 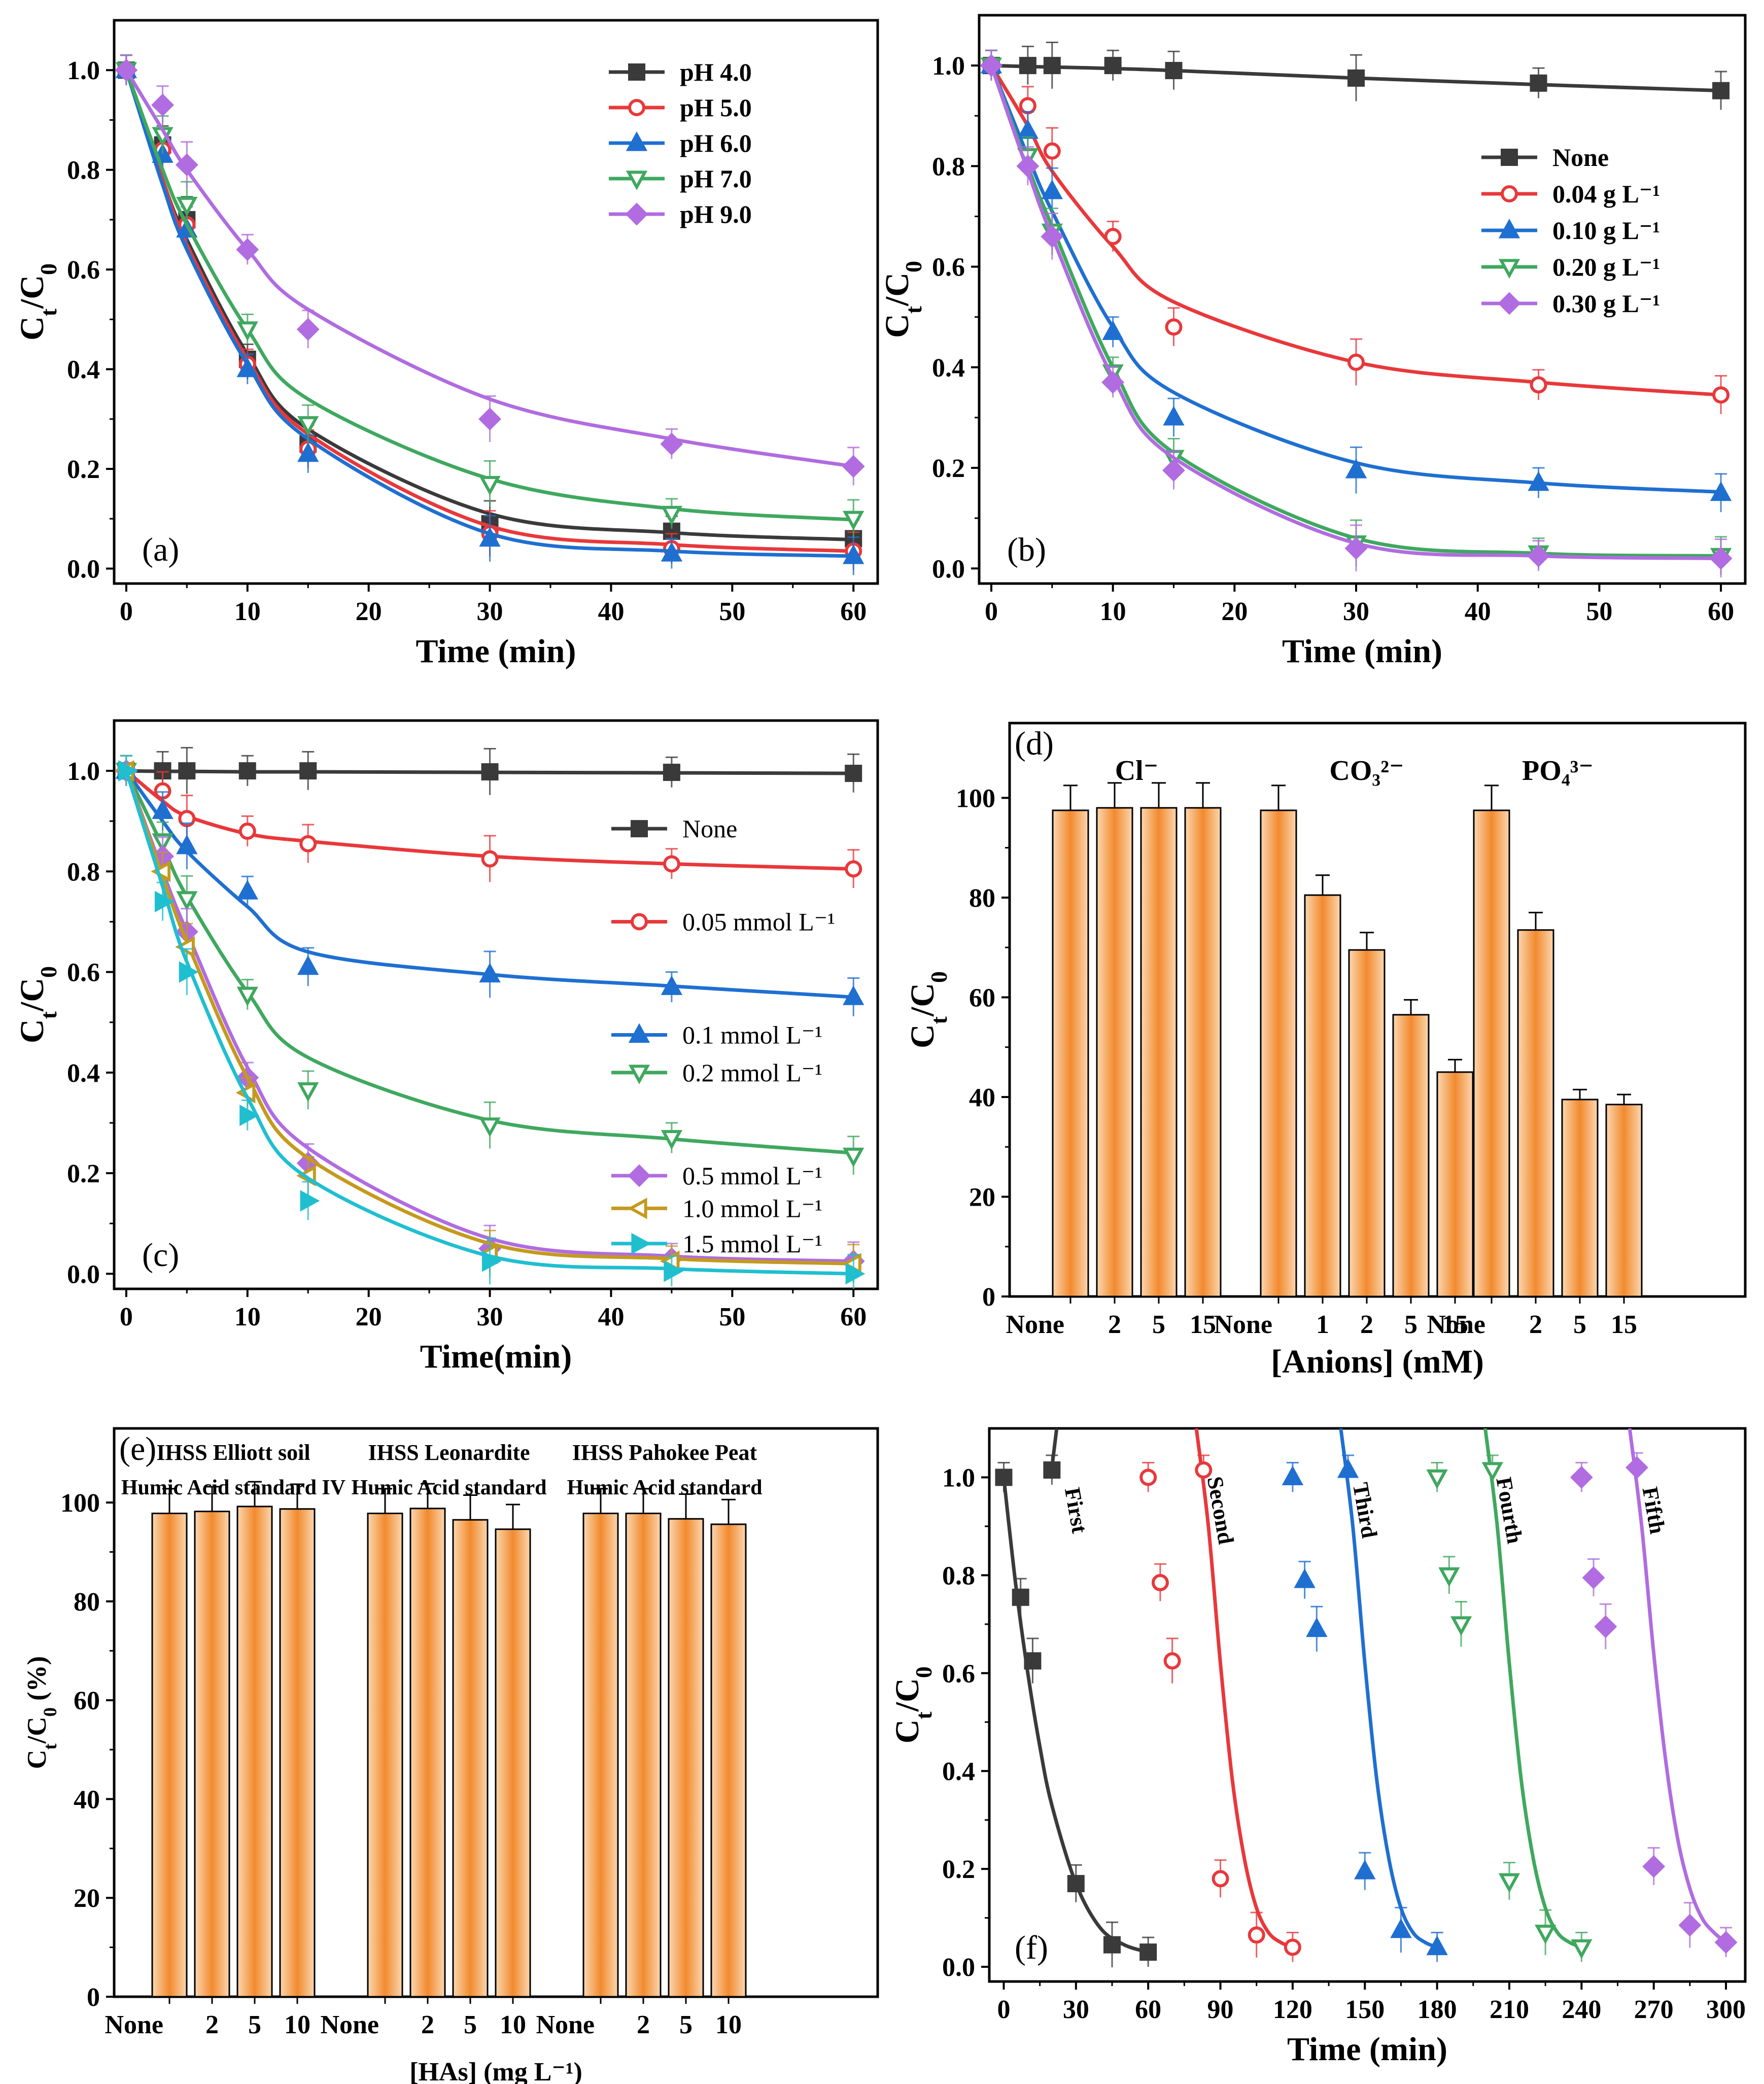 I want to click on cycle-label: First, so click(x=1076, y=1510).